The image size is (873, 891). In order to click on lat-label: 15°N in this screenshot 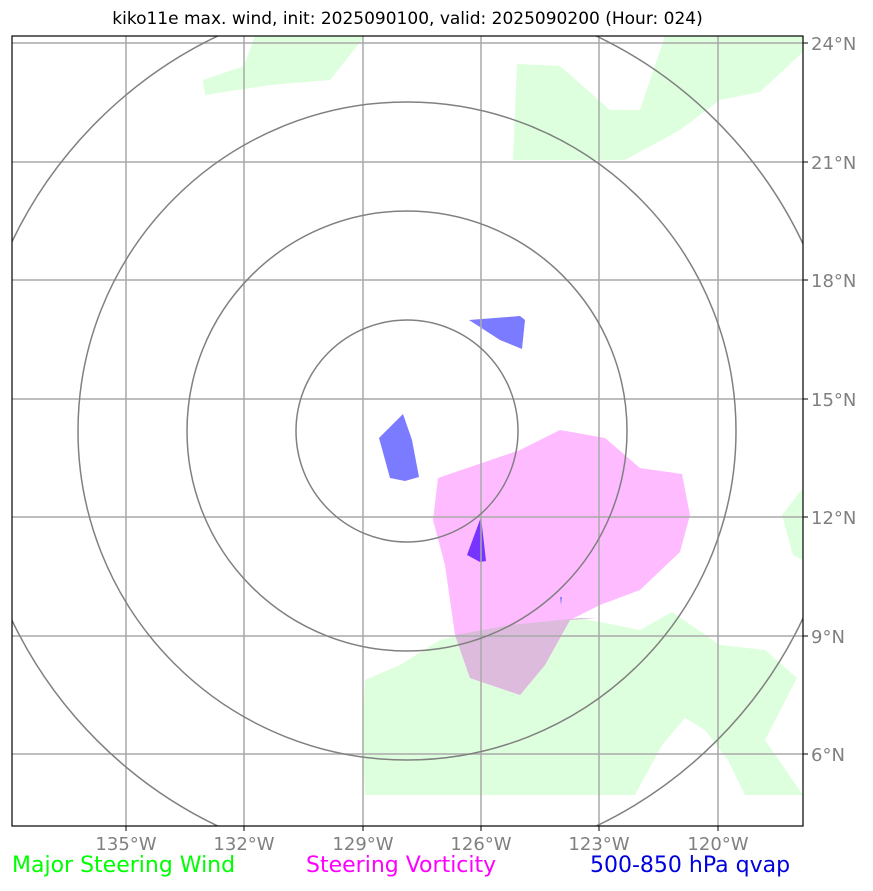, I will do `click(833, 400)`.